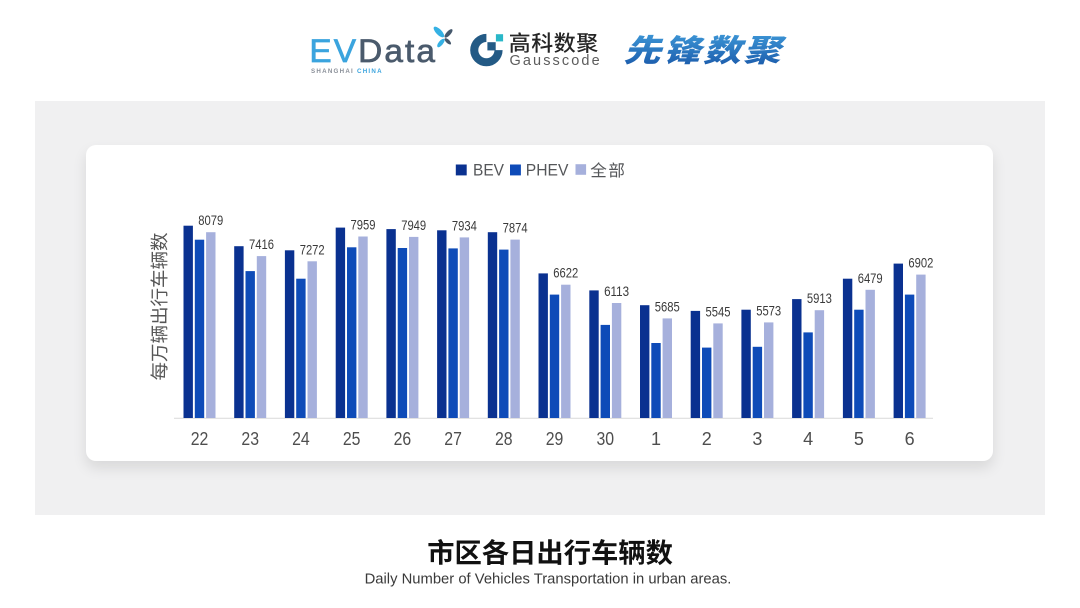 Image resolution: width=1080 pixels, height=608 pixels. What do you see at coordinates (547, 170) in the screenshot?
I see `svg-text: PHEV` at bounding box center [547, 170].